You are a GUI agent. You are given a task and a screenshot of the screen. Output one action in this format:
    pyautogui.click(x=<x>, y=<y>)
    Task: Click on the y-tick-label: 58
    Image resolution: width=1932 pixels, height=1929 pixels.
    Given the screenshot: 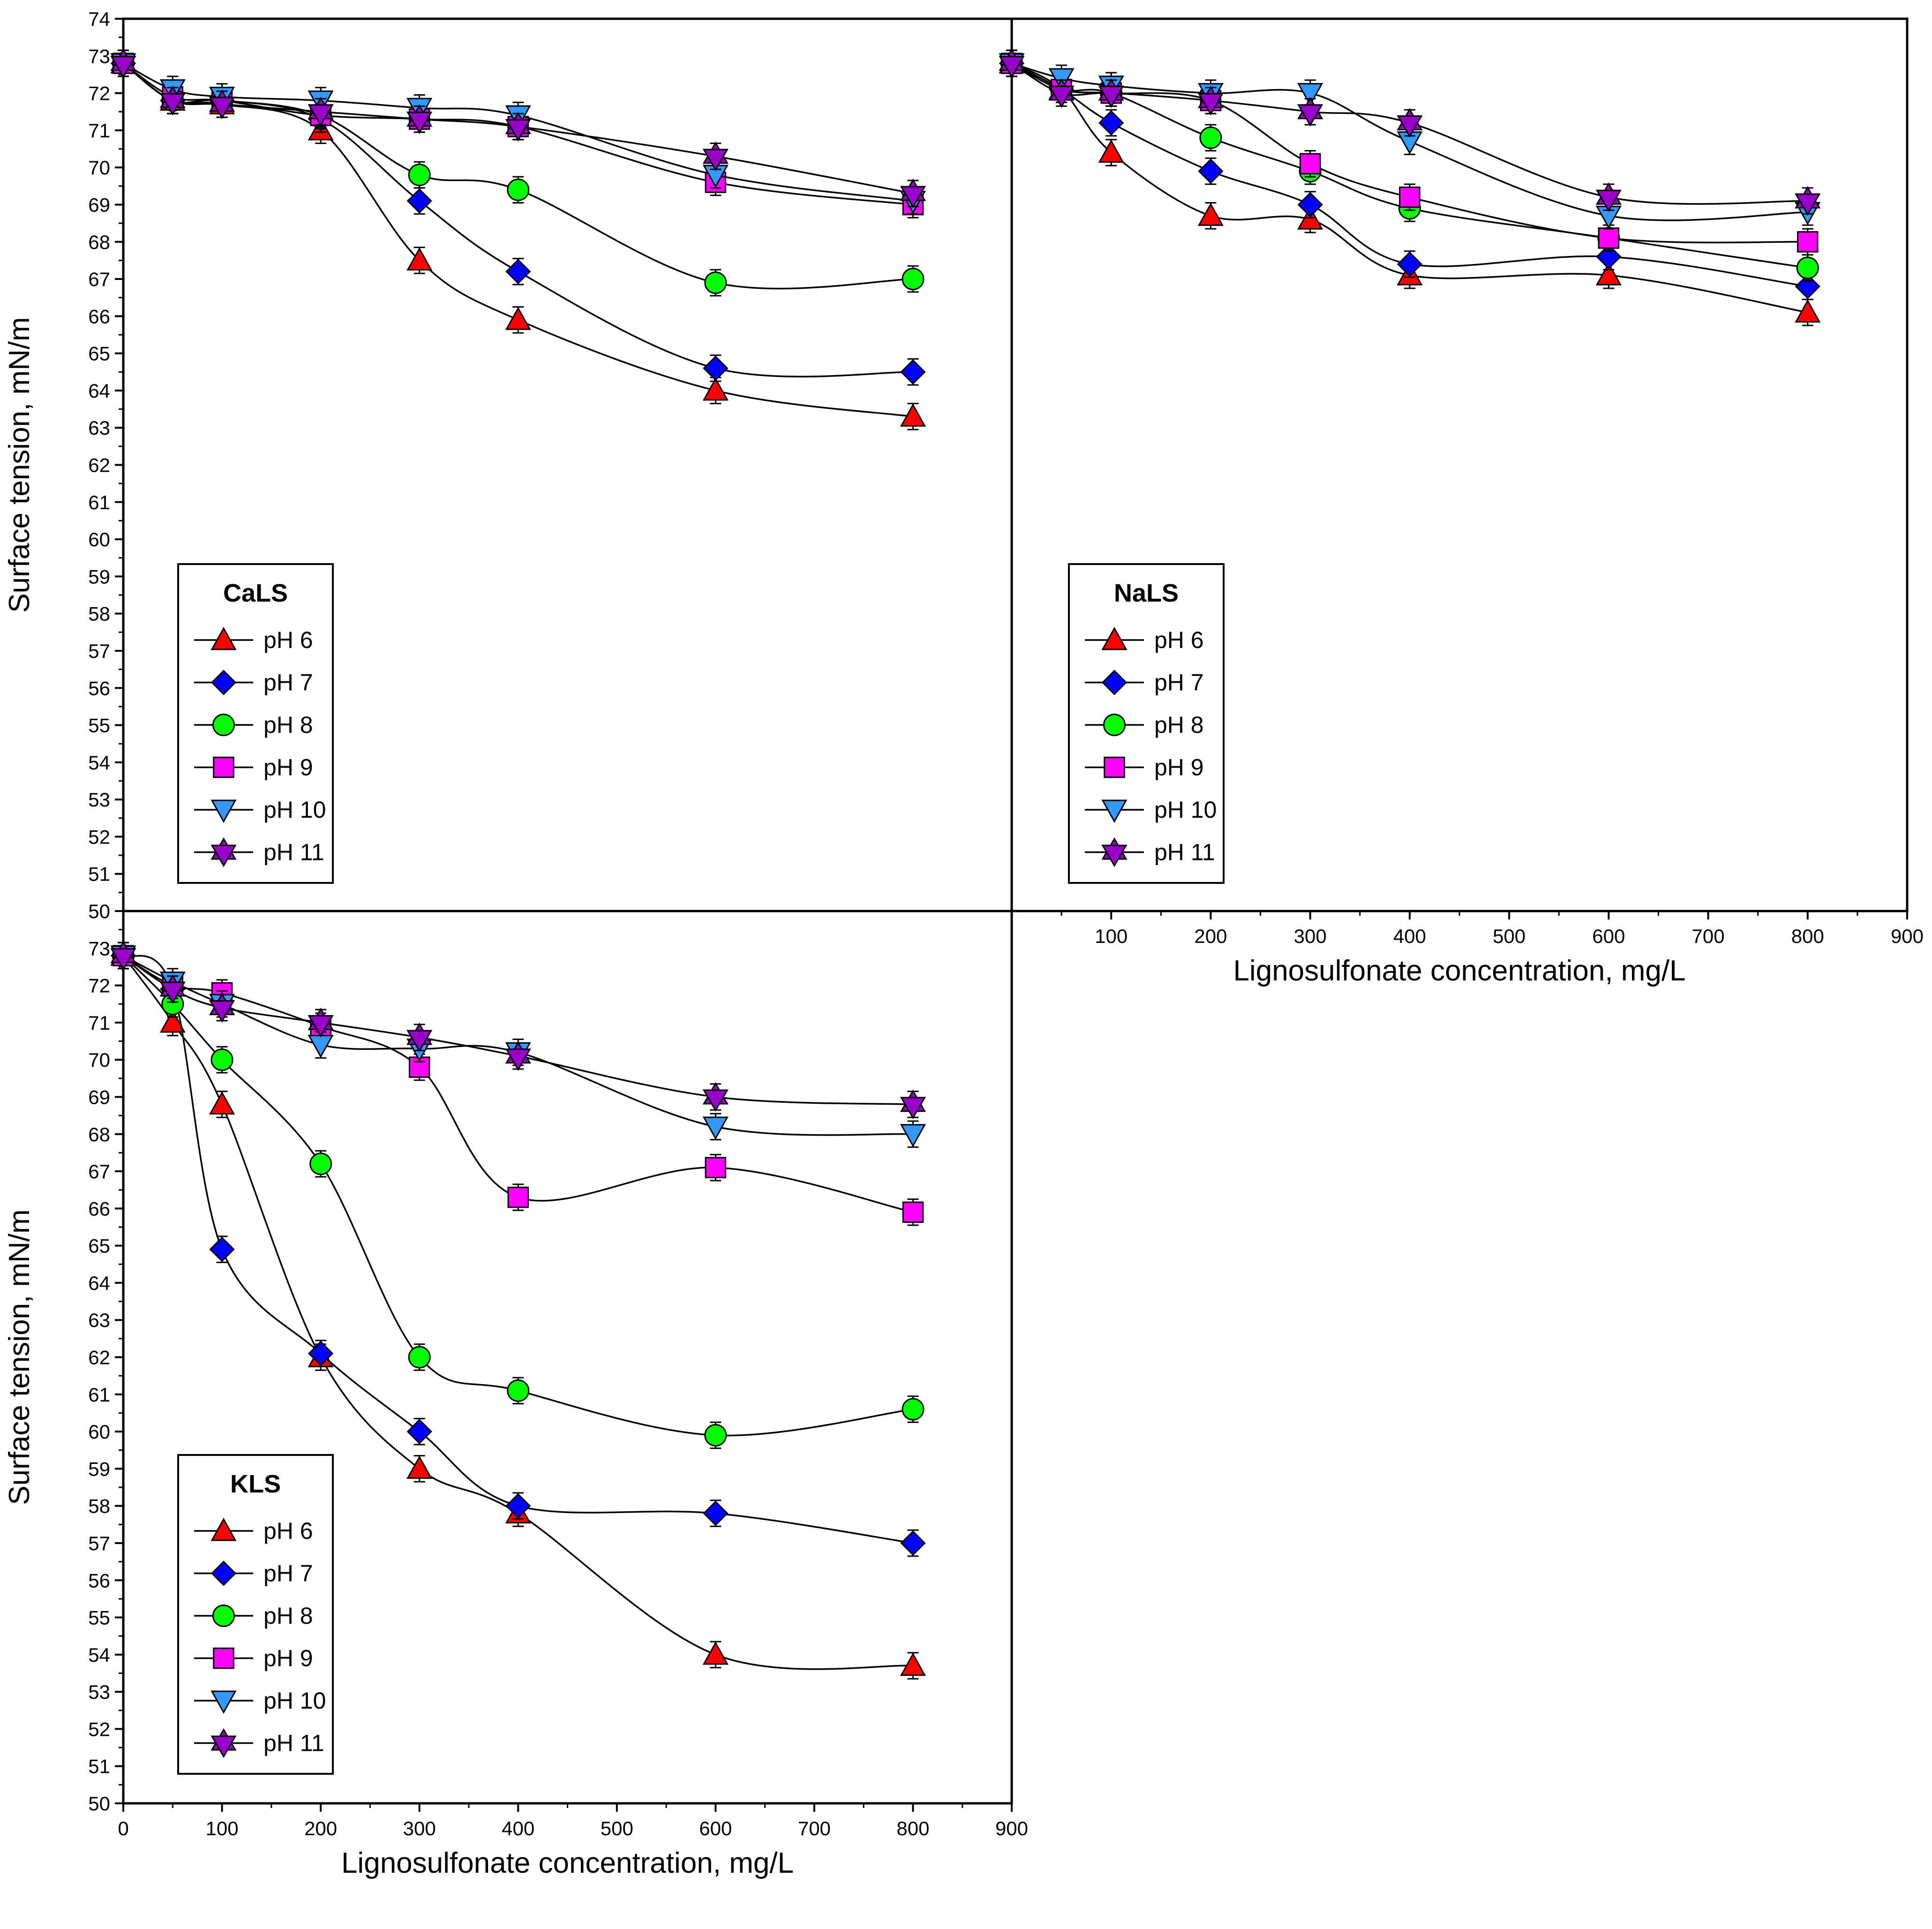 What is the action you would take?
    pyautogui.click(x=99, y=614)
    